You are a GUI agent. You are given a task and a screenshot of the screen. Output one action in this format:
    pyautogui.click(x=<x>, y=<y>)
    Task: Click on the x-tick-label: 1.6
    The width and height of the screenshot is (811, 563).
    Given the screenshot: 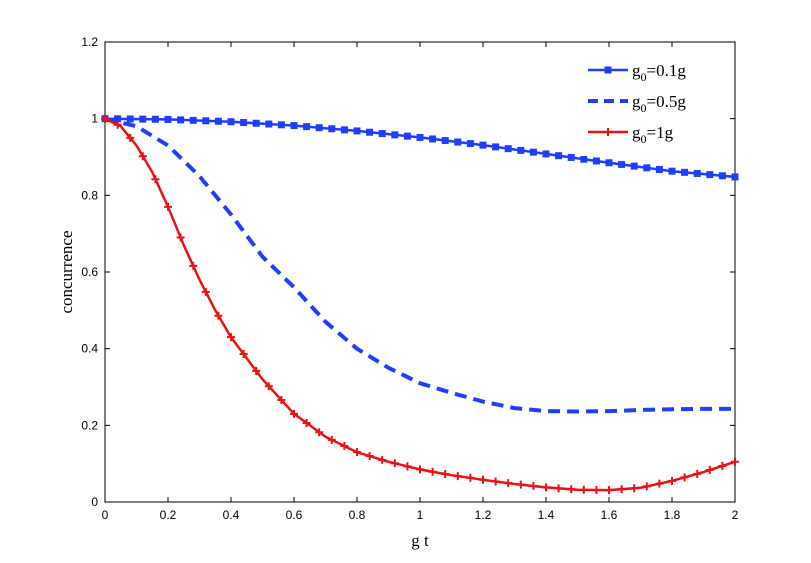 What is the action you would take?
    pyautogui.click(x=609, y=515)
    